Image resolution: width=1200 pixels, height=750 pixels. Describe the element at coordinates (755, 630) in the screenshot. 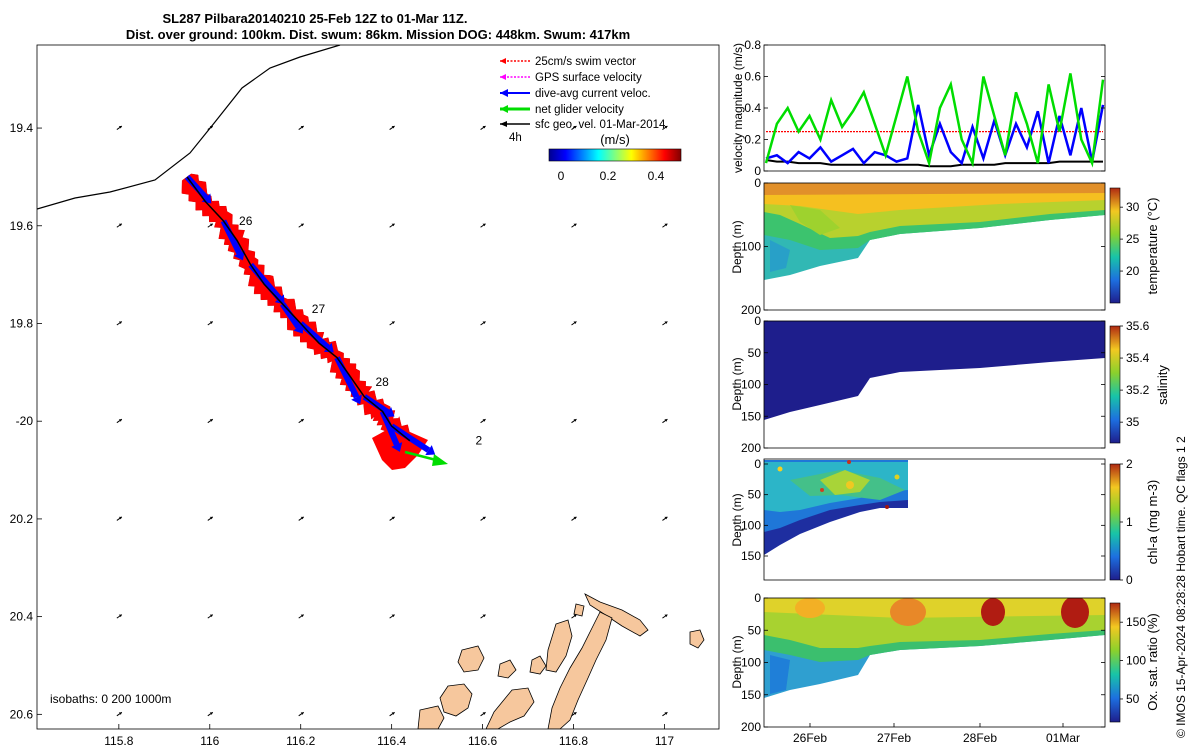

I see `oxygen-y-tick-label: 50` at that location.